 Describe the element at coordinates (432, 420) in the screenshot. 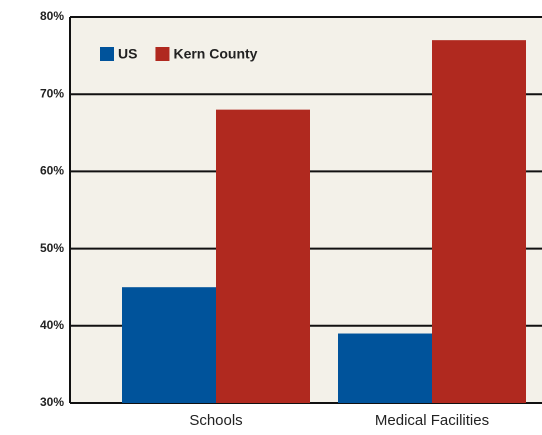

I see `x-tick-label: Medical Facilities` at that location.